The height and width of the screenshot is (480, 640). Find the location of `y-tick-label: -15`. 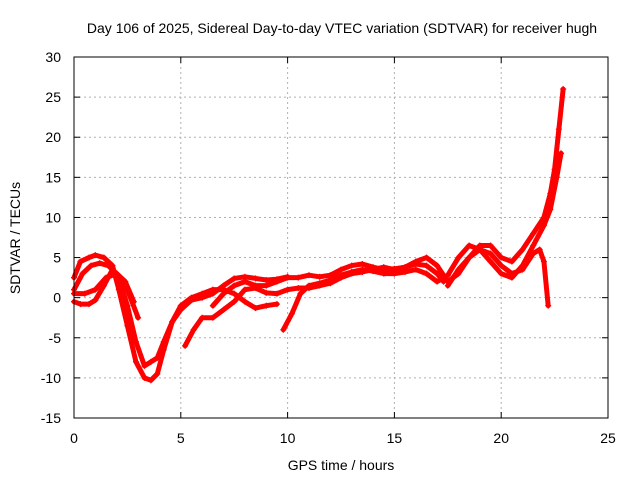

y-tick-label: -15 is located at coordinates (51, 418).